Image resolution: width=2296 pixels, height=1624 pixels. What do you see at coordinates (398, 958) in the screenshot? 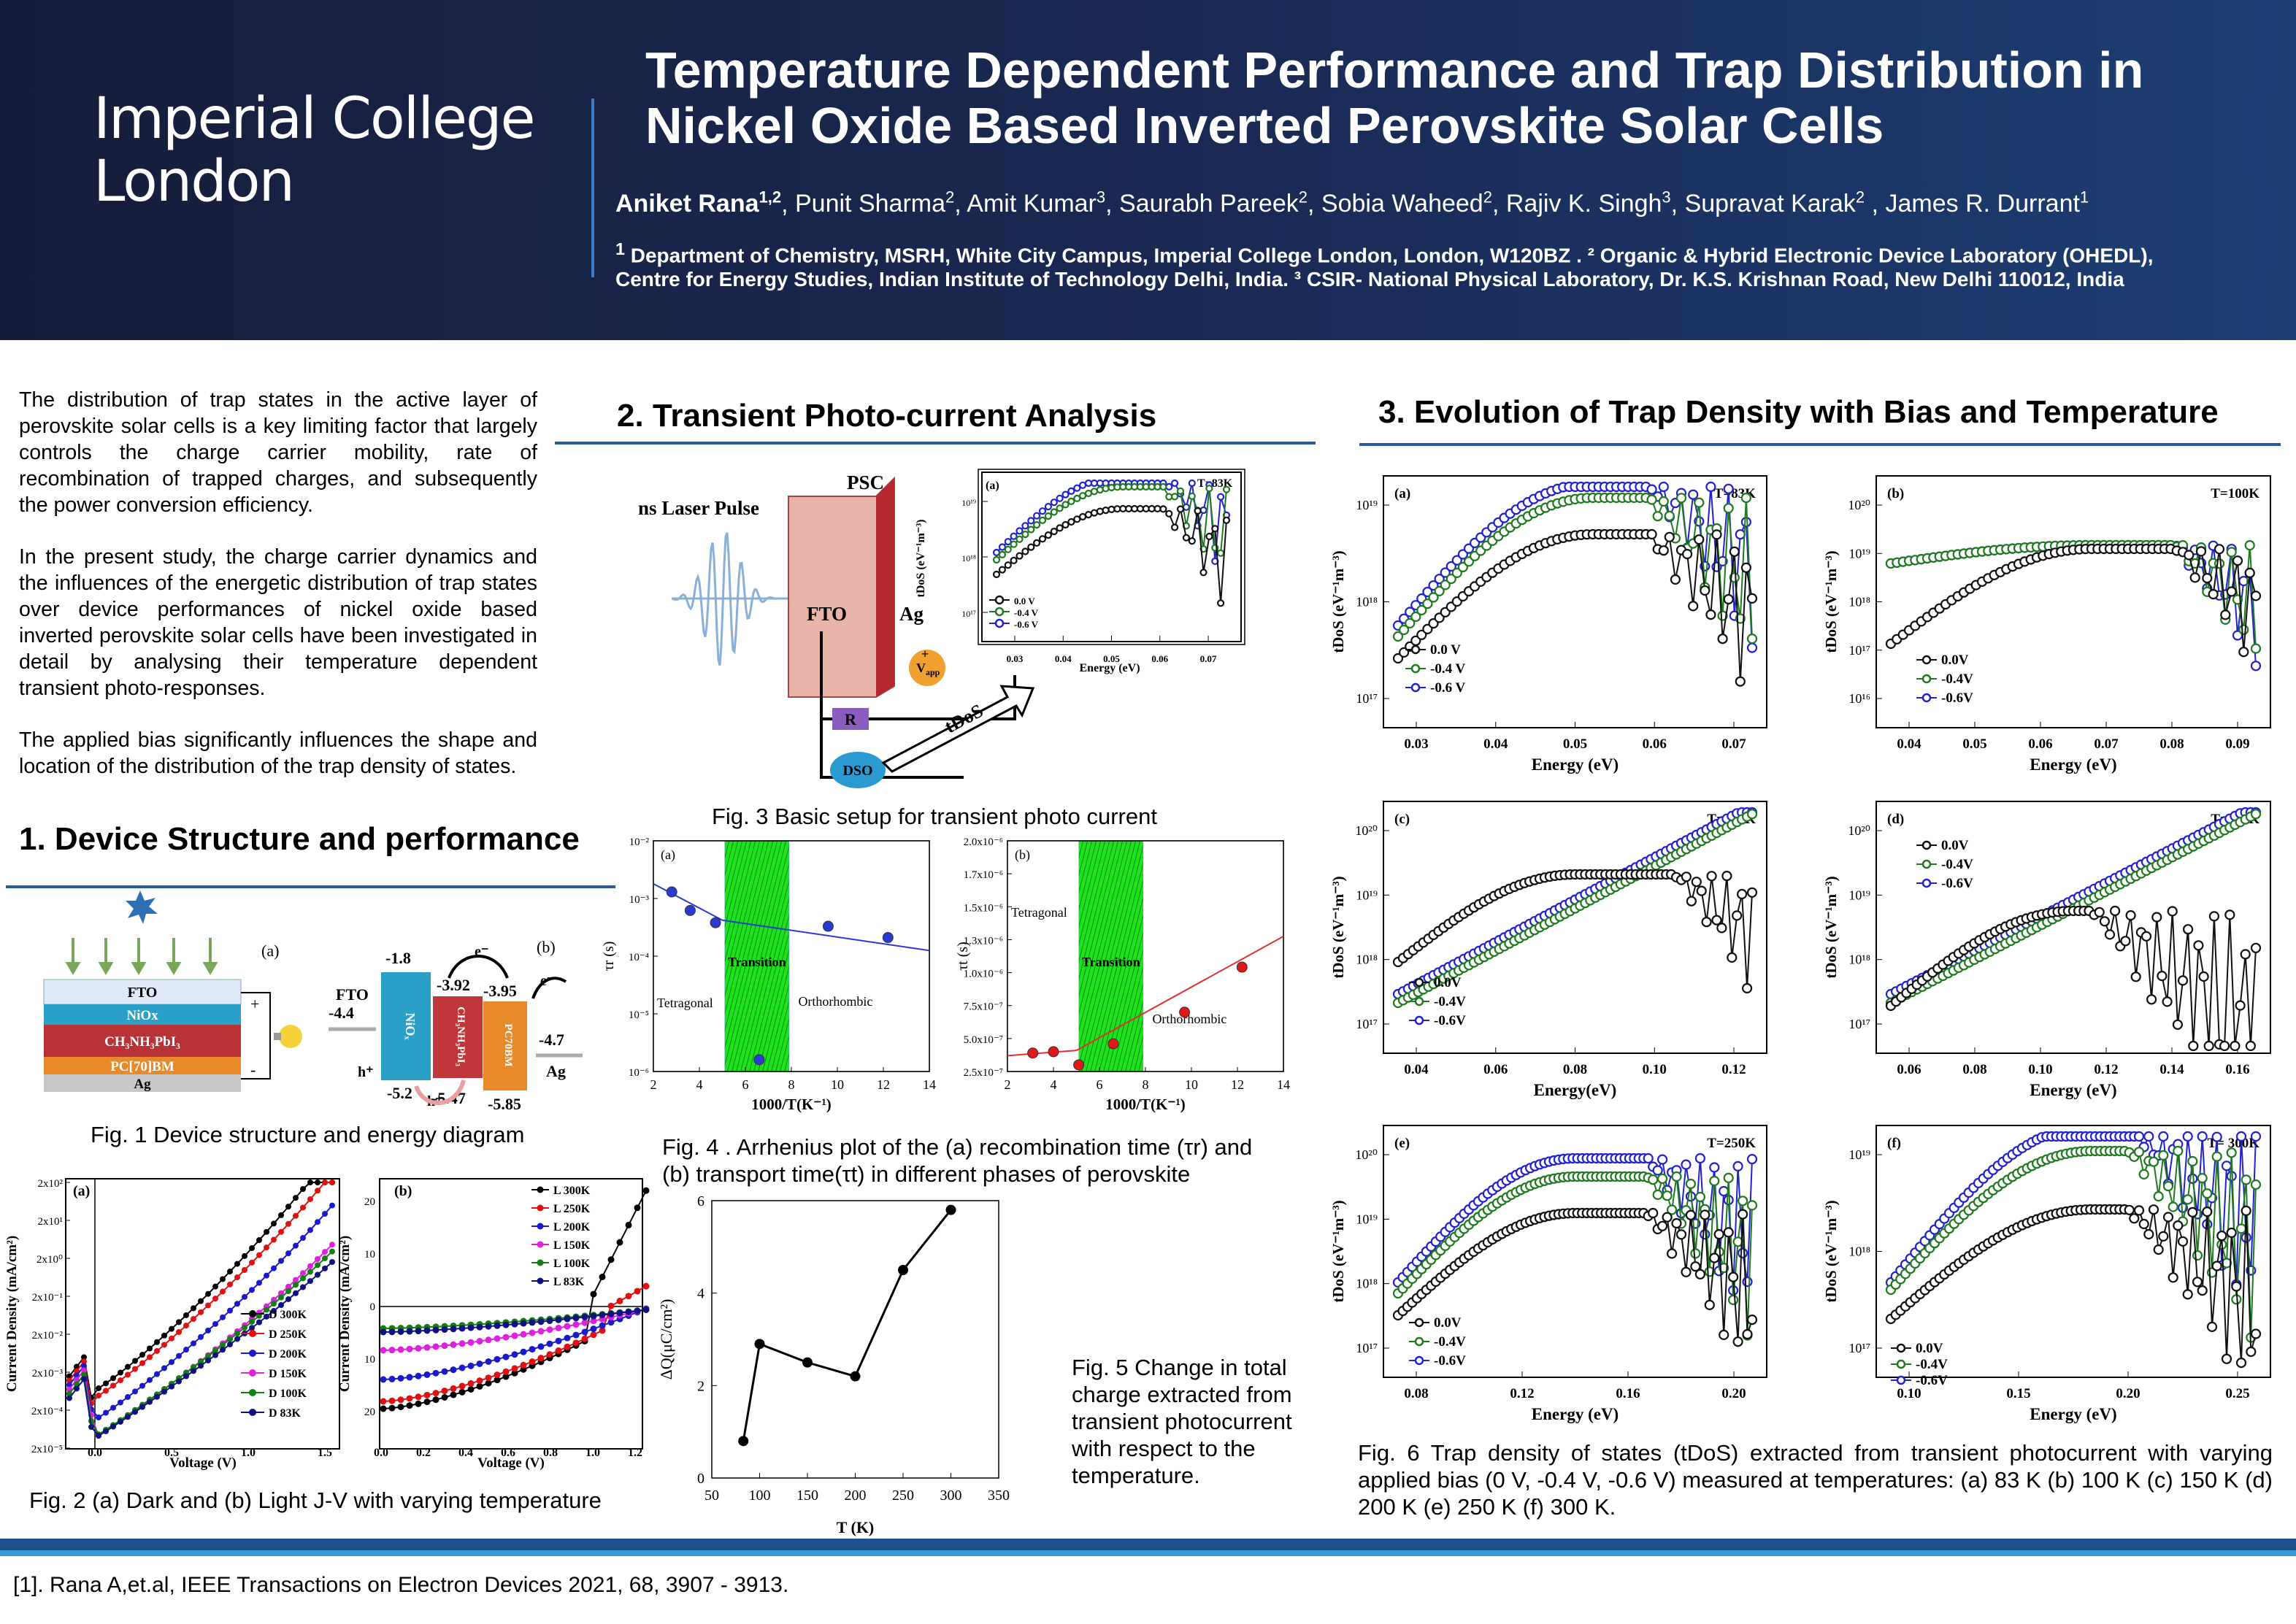
I see `niox-top: -1.8` at bounding box center [398, 958].